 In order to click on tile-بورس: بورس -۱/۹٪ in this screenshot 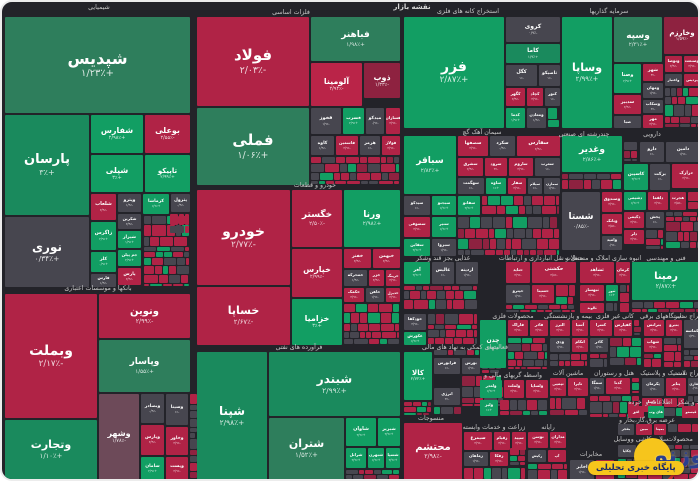, I will do `click(471, 366)`.